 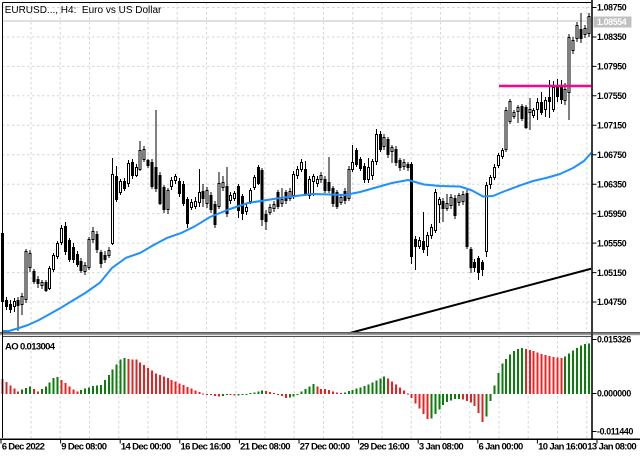 What do you see at coordinates (84, 447) in the screenshot?
I see `svg-text: 9 Dec 08:00` at bounding box center [84, 447].